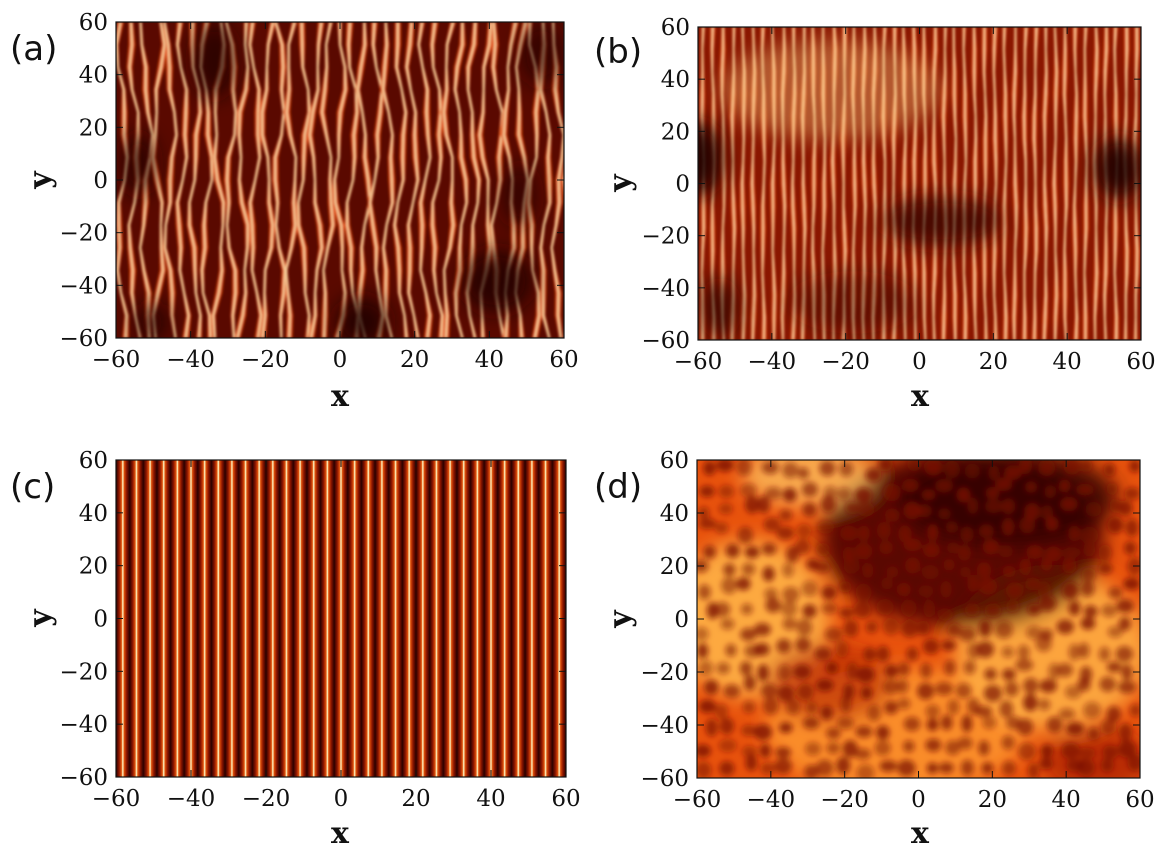 The image size is (1175, 868). What do you see at coordinates (83, 339) in the screenshot?
I see `y-tick-label: −60` at bounding box center [83, 339].